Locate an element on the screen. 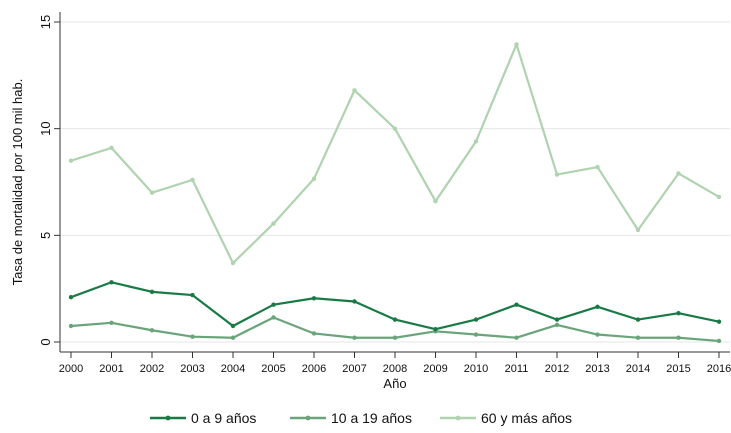  x-tick-label: 2000 is located at coordinates (71, 369).